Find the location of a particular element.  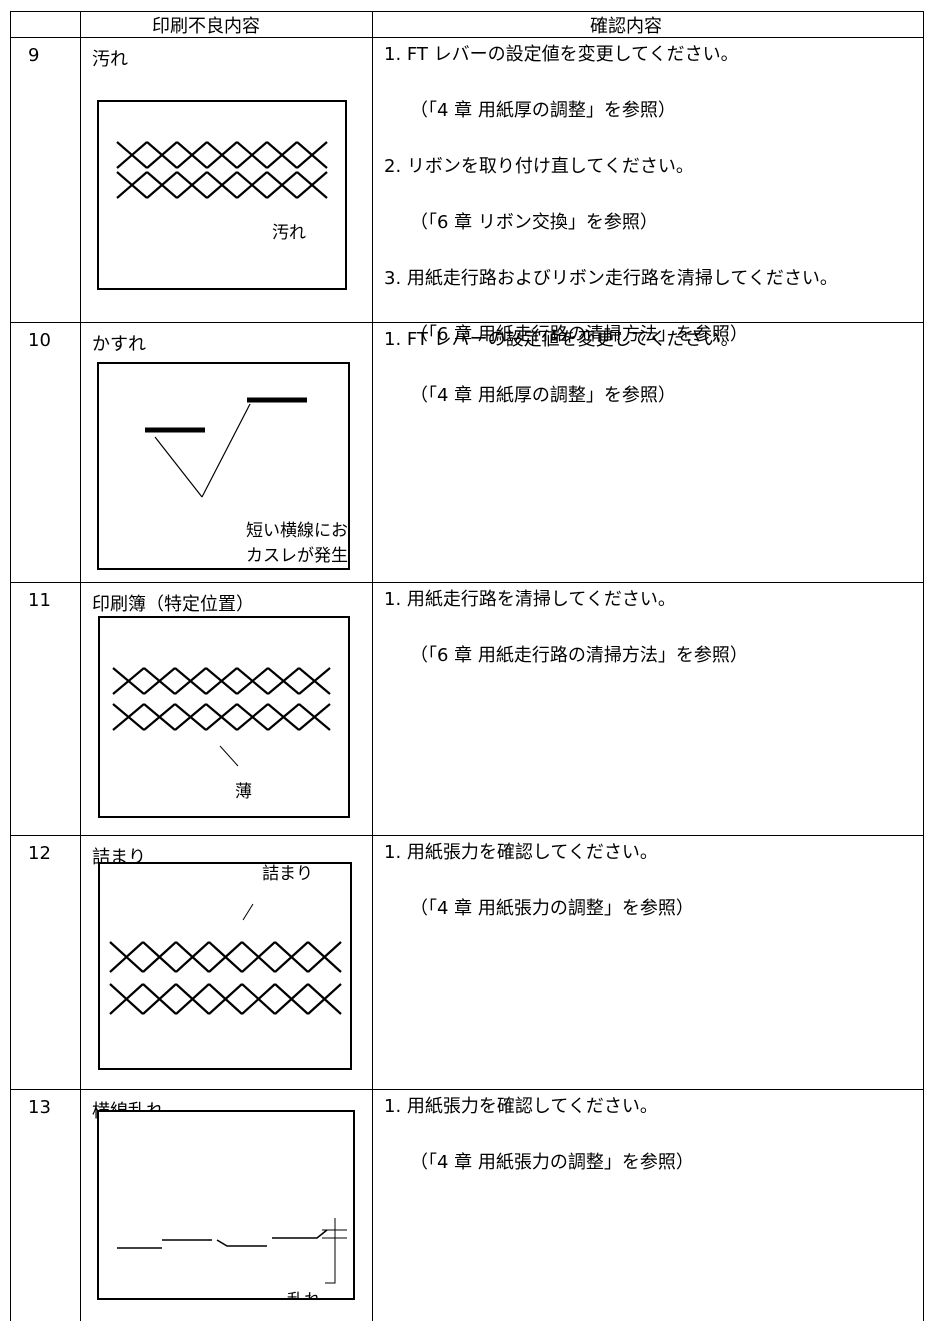

figure-label: 汚れ is located at coordinates (289, 233).